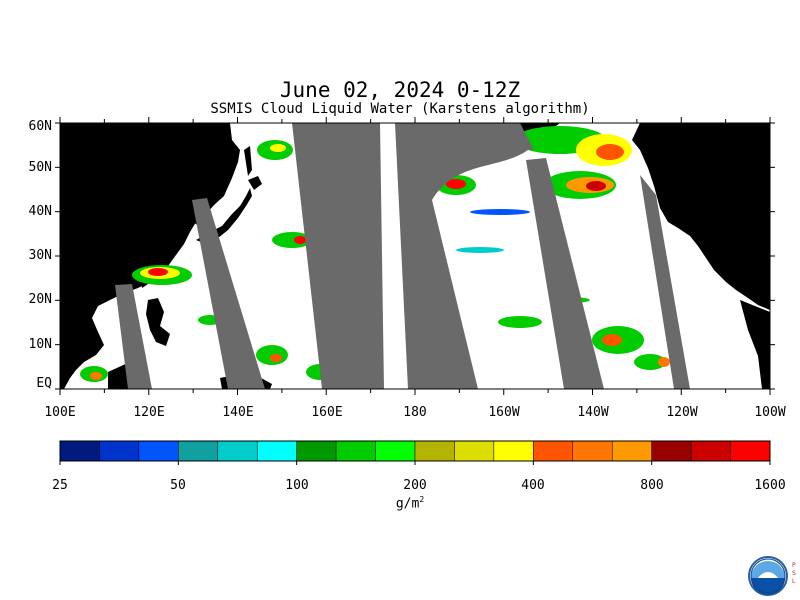 This screenshot has height=600, width=800. I want to click on colorbar-label-50: 50, so click(178, 485).